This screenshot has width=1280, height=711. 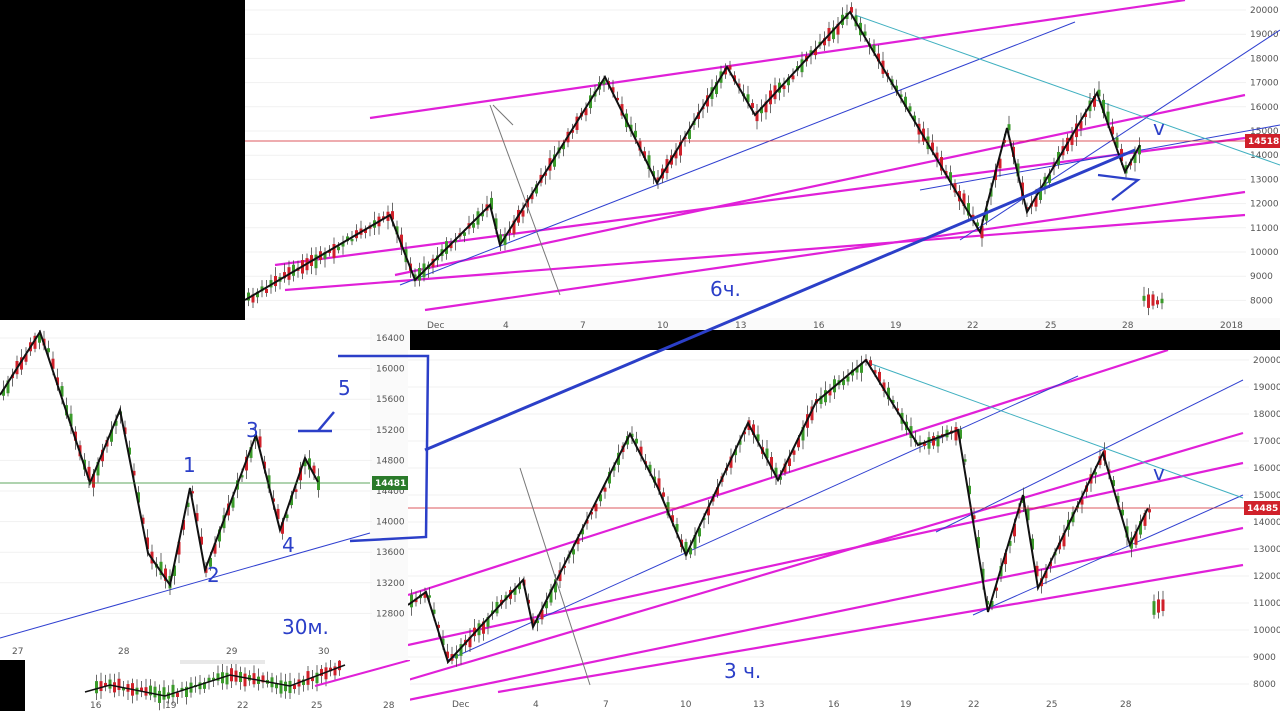 What do you see at coordinates (834, 705) in the screenshot?
I see `bottom-xtick: 16` at bounding box center [834, 705].